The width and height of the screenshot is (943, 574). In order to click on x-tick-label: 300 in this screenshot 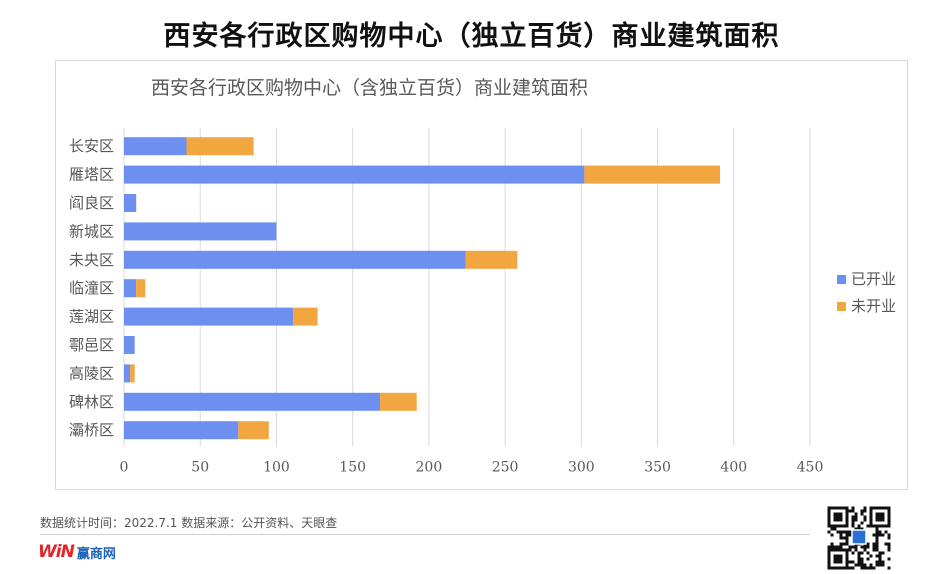, I will do `click(581, 467)`.